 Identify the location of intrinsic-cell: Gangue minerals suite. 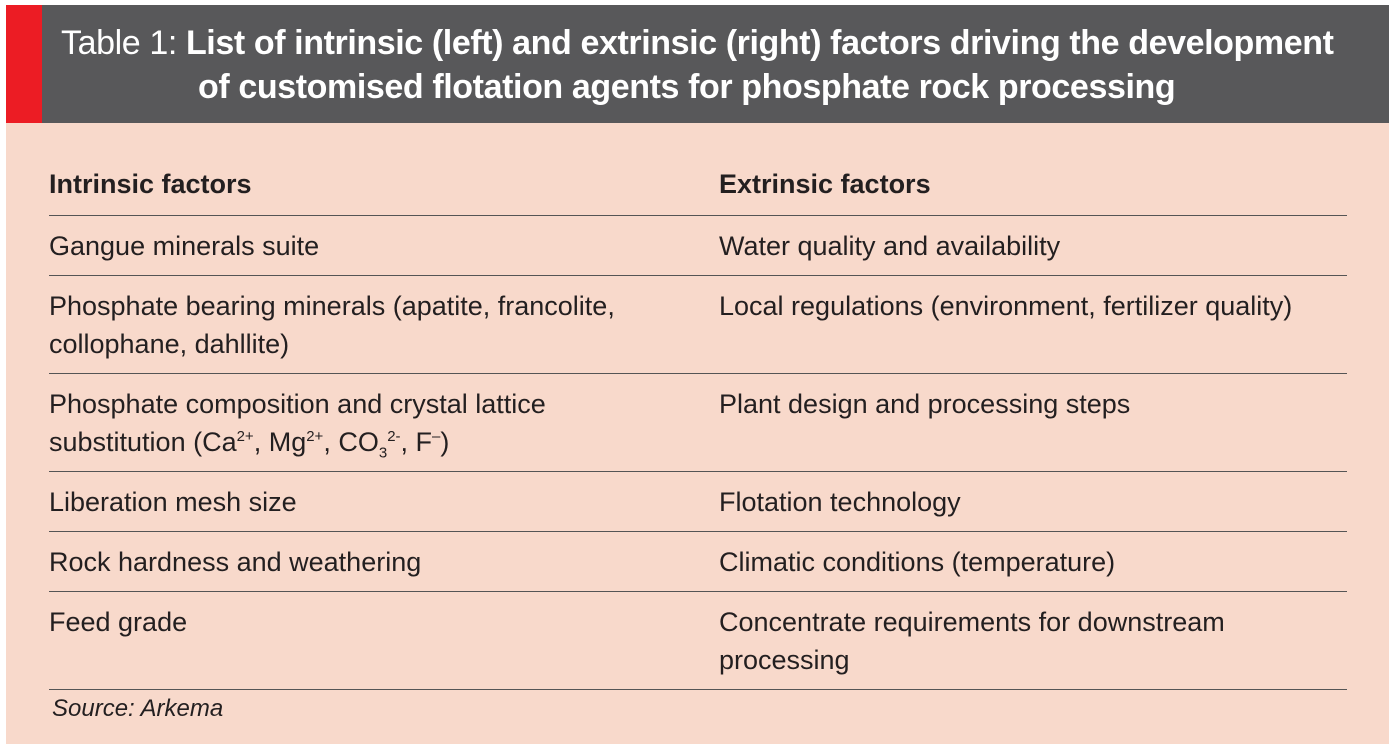
(184, 246).